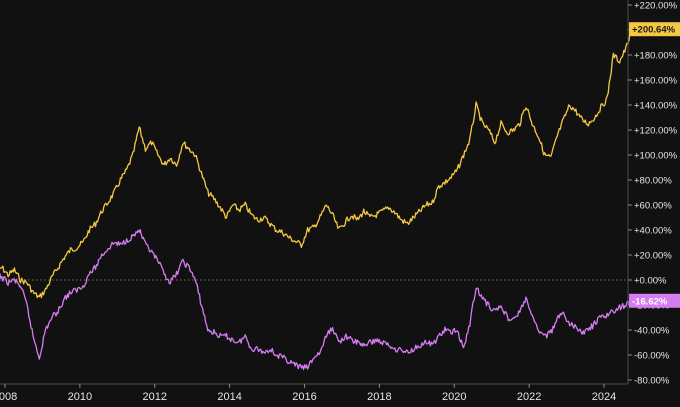  I want to click on x-tick-label: 2016, so click(304, 397).